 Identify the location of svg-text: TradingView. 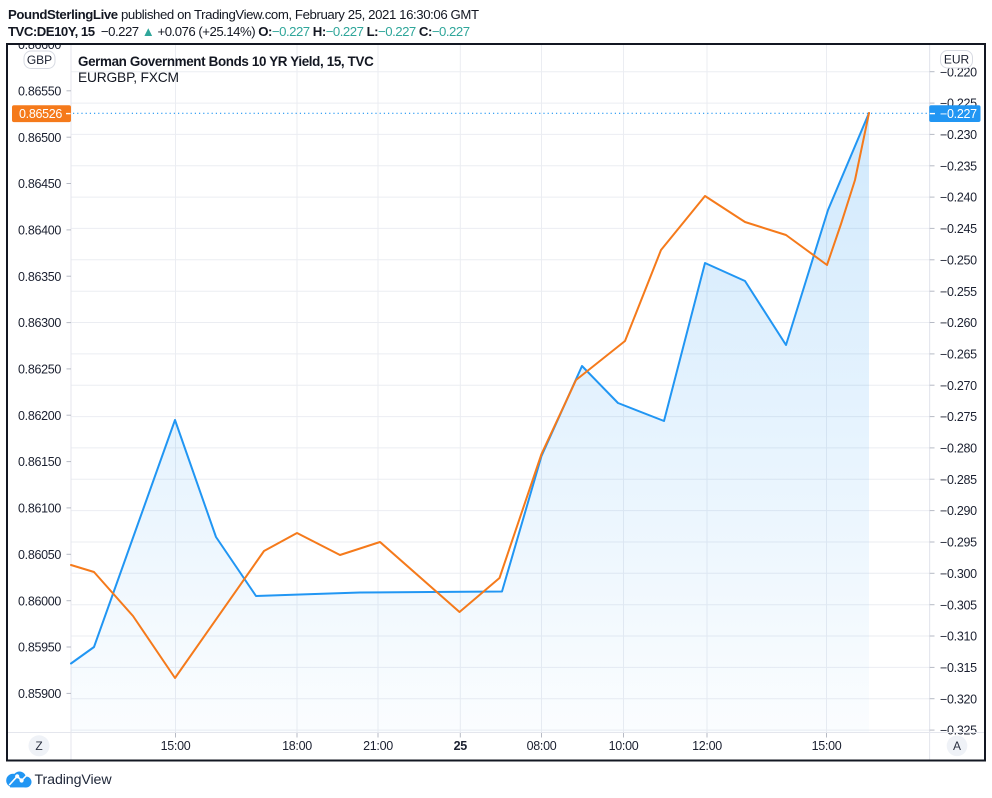
(74, 780).